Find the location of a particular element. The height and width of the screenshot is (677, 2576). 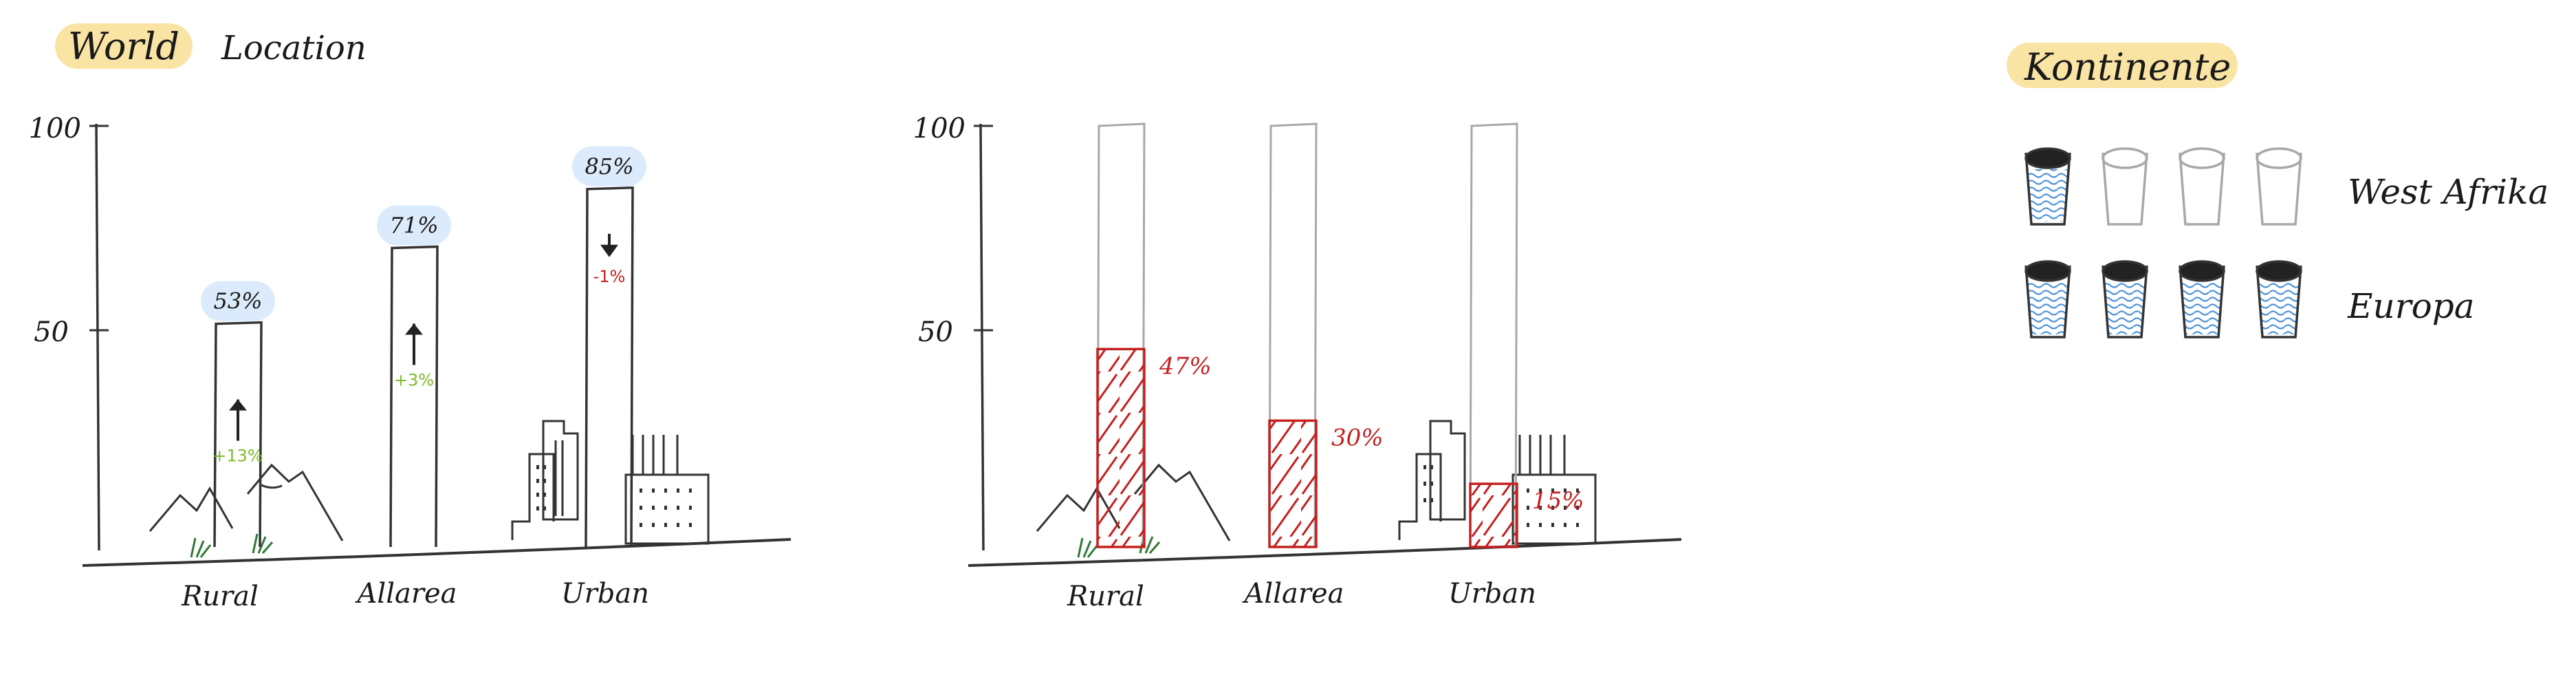

bars-right: 47% 30% 15% is located at coordinates (1340, 335).